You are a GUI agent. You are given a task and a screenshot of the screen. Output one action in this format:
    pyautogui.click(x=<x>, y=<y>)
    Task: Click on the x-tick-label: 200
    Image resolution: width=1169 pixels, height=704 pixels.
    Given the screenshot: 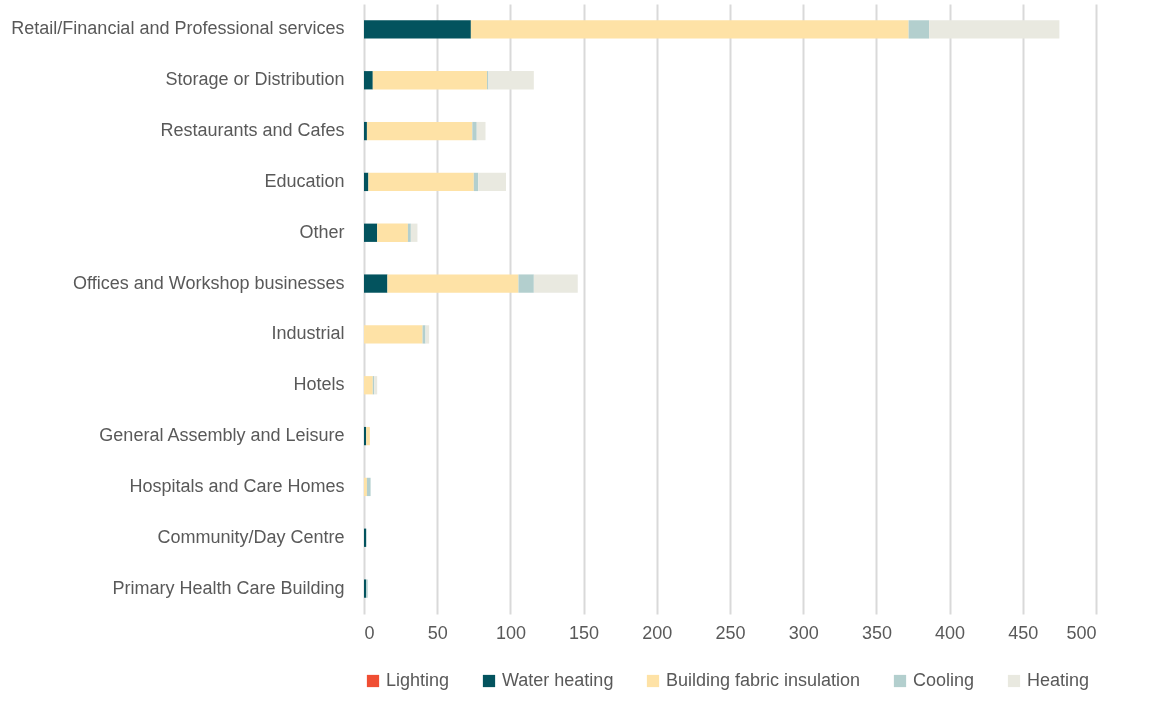 What is the action you would take?
    pyautogui.click(x=657, y=632)
    